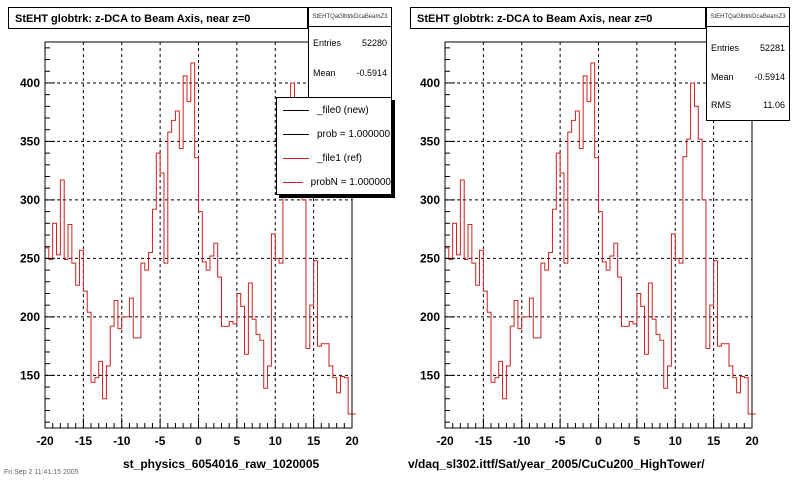  I want to click on chart-right-stat-entries: Entries 52281, so click(748, 48).